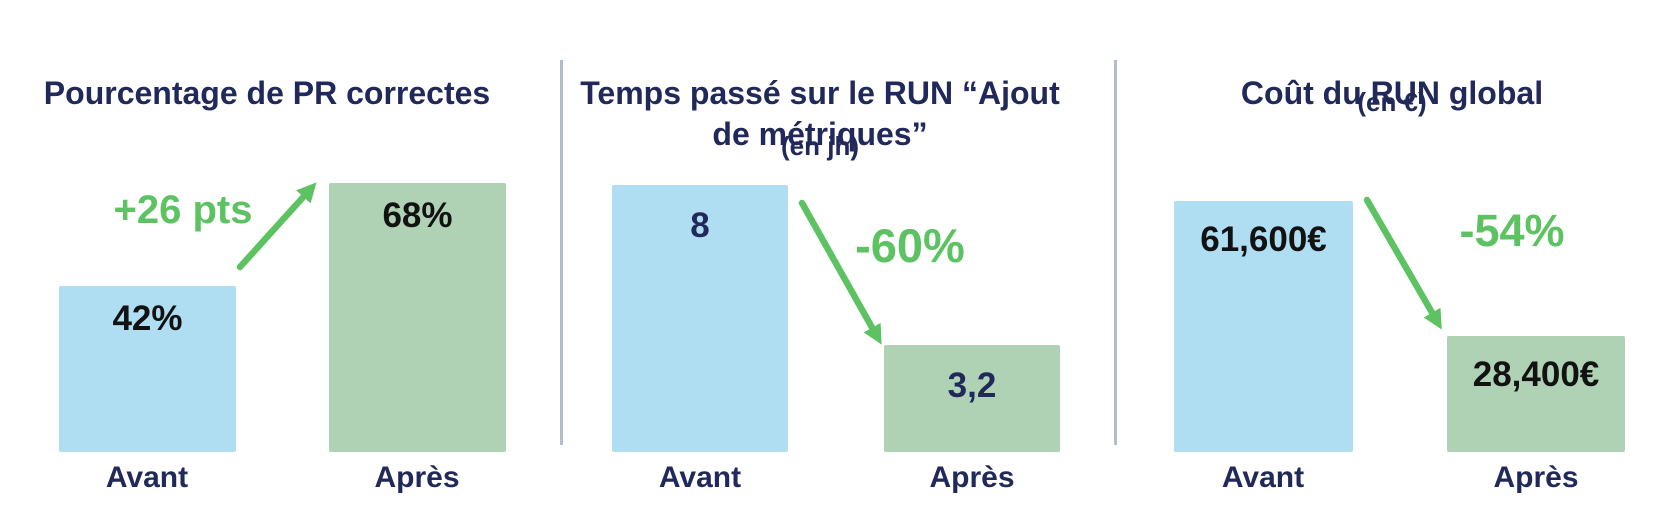  I want to click on run-time-unit: (en jh), so click(820, 146).